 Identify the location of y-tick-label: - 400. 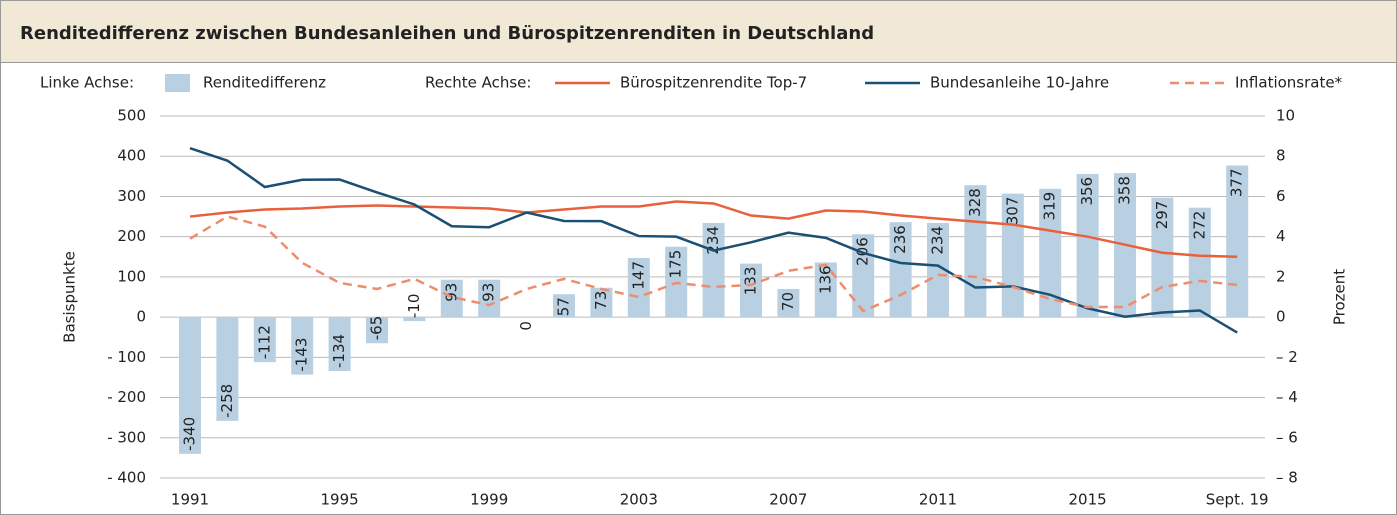
(126, 478).